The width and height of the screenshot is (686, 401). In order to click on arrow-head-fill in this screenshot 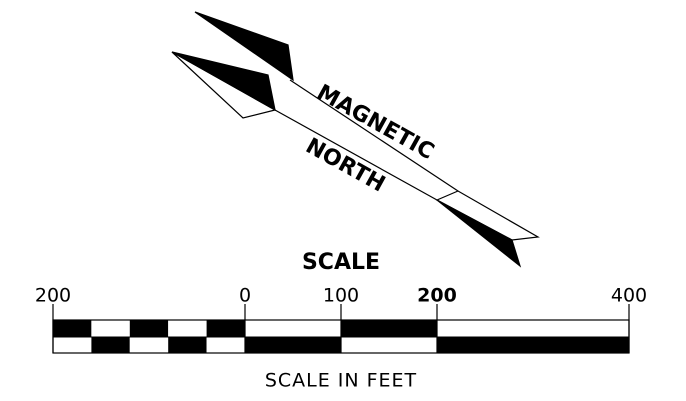, I will do `click(479, 233)`.